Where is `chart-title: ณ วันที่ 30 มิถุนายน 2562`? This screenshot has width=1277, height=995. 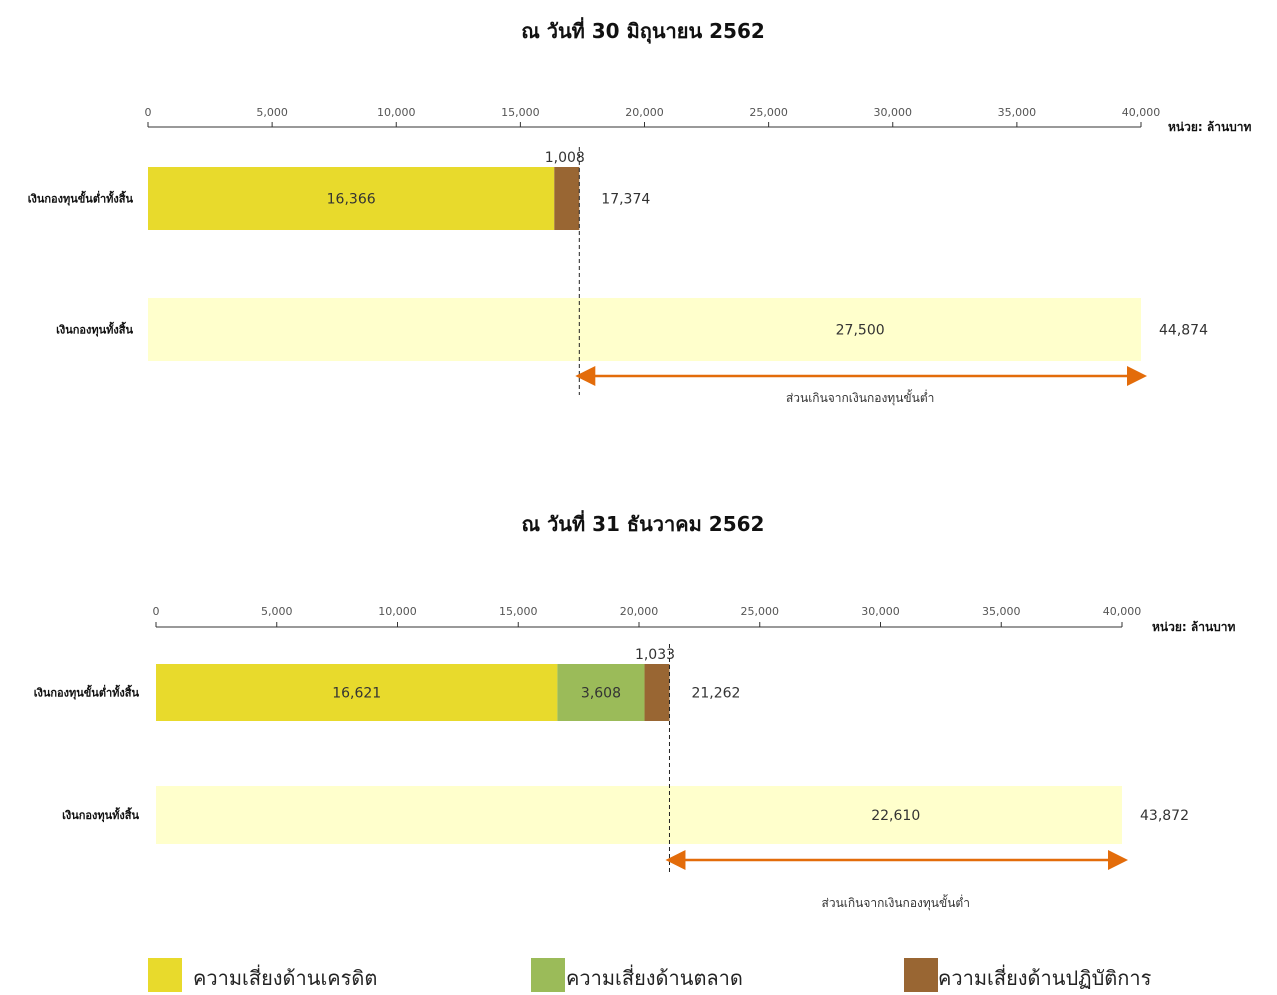
chart-title: ณ วันที่ 30 มิถุนายน 2562 is located at coordinates (643, 30).